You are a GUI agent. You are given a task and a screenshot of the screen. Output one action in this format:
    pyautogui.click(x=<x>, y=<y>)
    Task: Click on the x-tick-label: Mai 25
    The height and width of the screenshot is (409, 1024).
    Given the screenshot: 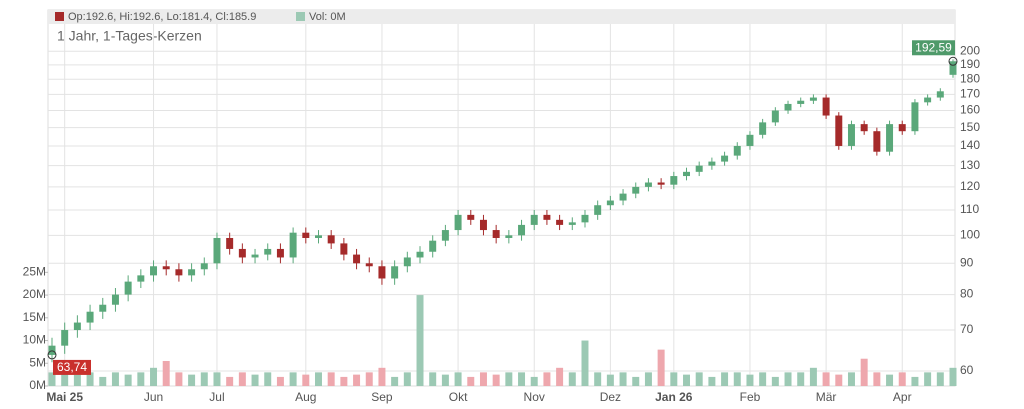 What is the action you would take?
    pyautogui.click(x=64, y=397)
    